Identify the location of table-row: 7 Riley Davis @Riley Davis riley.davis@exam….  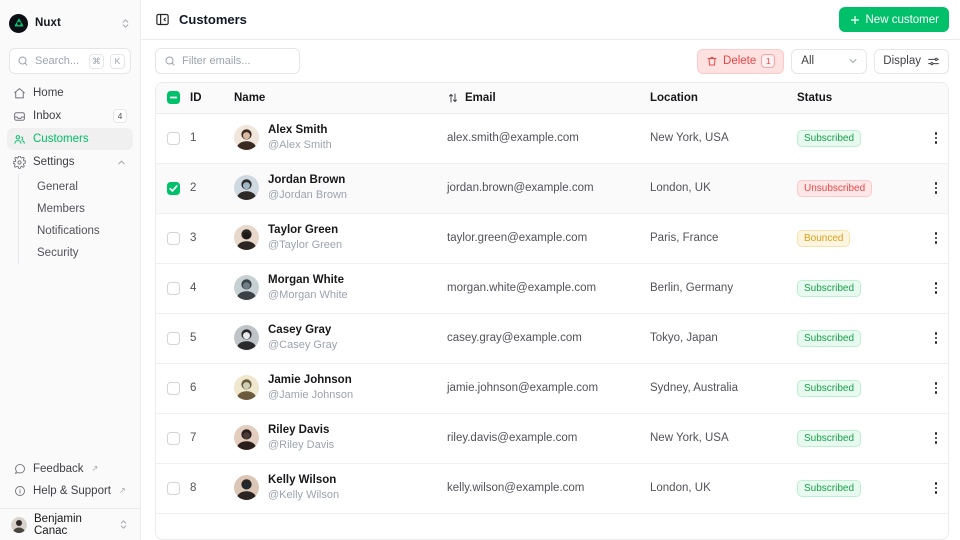
(552, 438).